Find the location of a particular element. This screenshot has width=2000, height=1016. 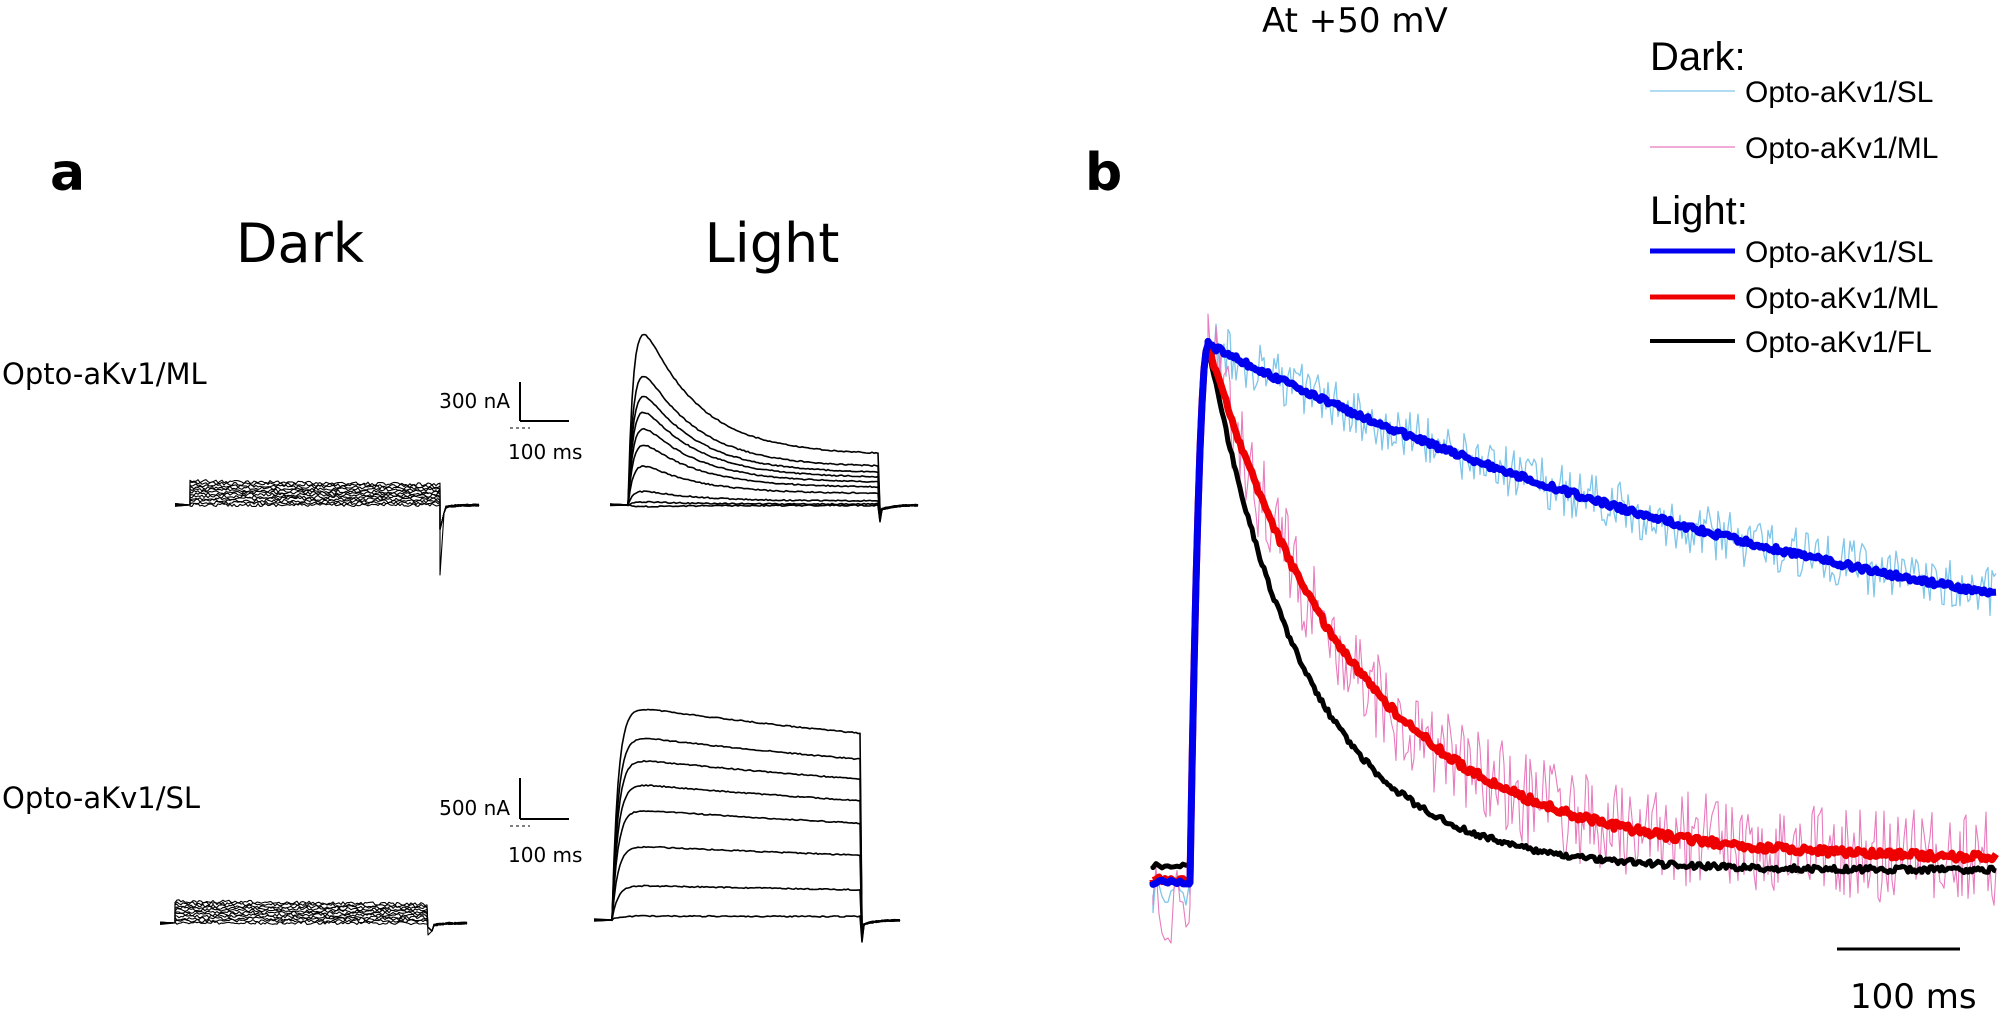

scalebar-current-label: 300 nA is located at coordinates (474, 401).